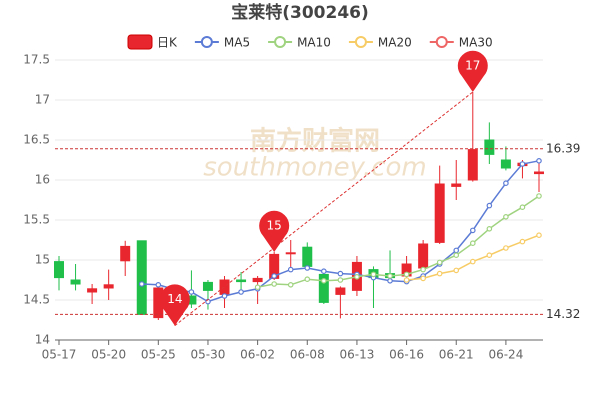 The width and height of the screenshot is (600, 404). I want to click on y-tick-label: 14, so click(42, 340).